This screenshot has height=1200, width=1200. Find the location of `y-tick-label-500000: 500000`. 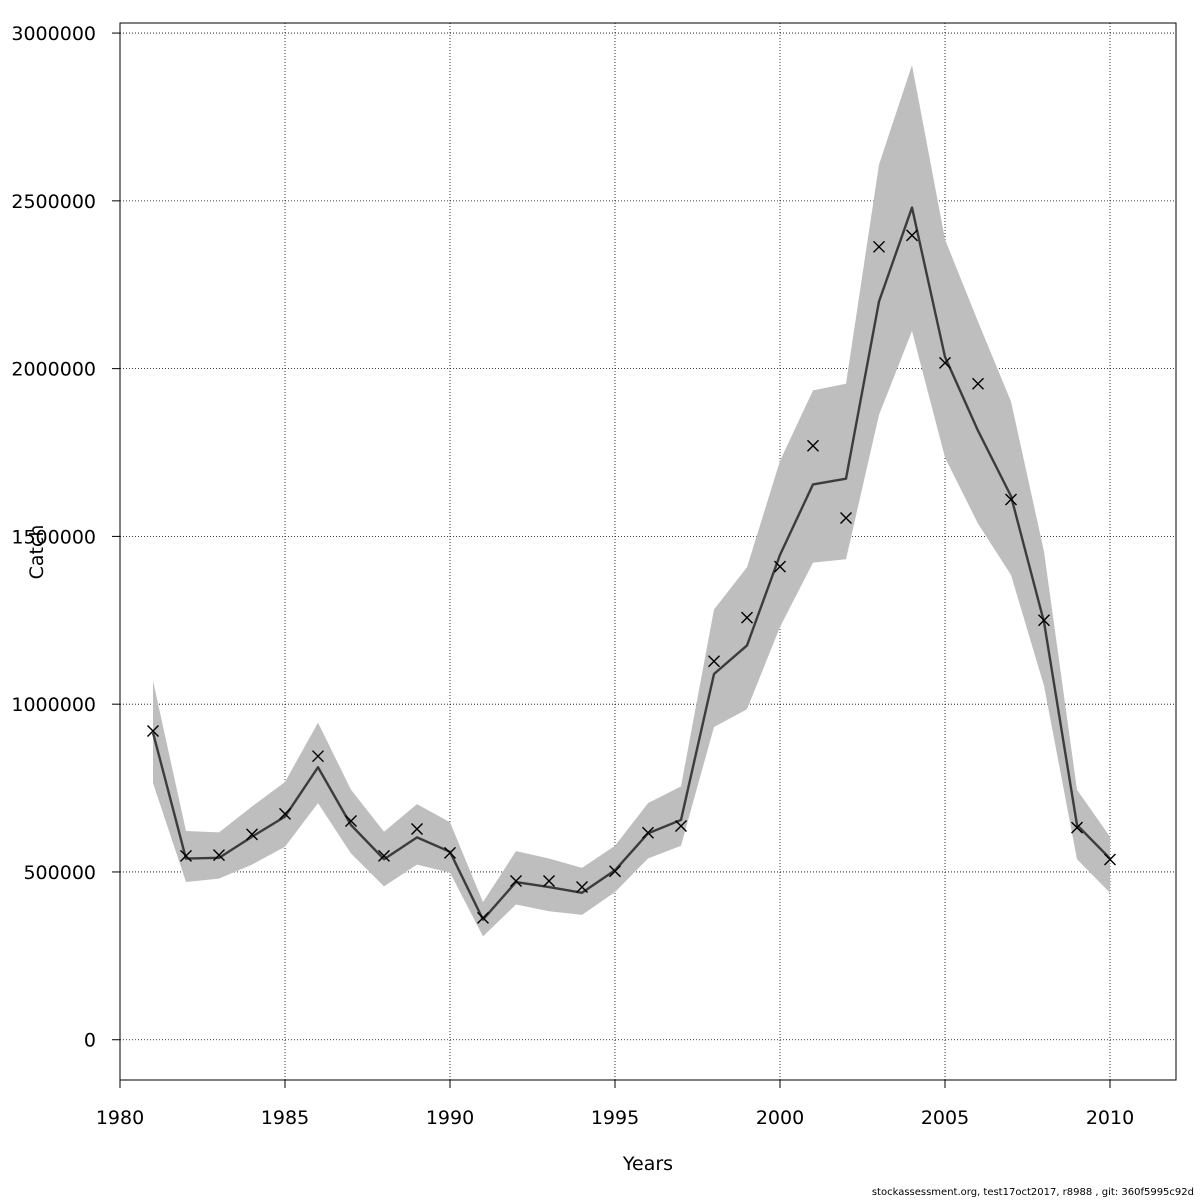

y-tick-label-500000: 500000 is located at coordinates (59, 873).